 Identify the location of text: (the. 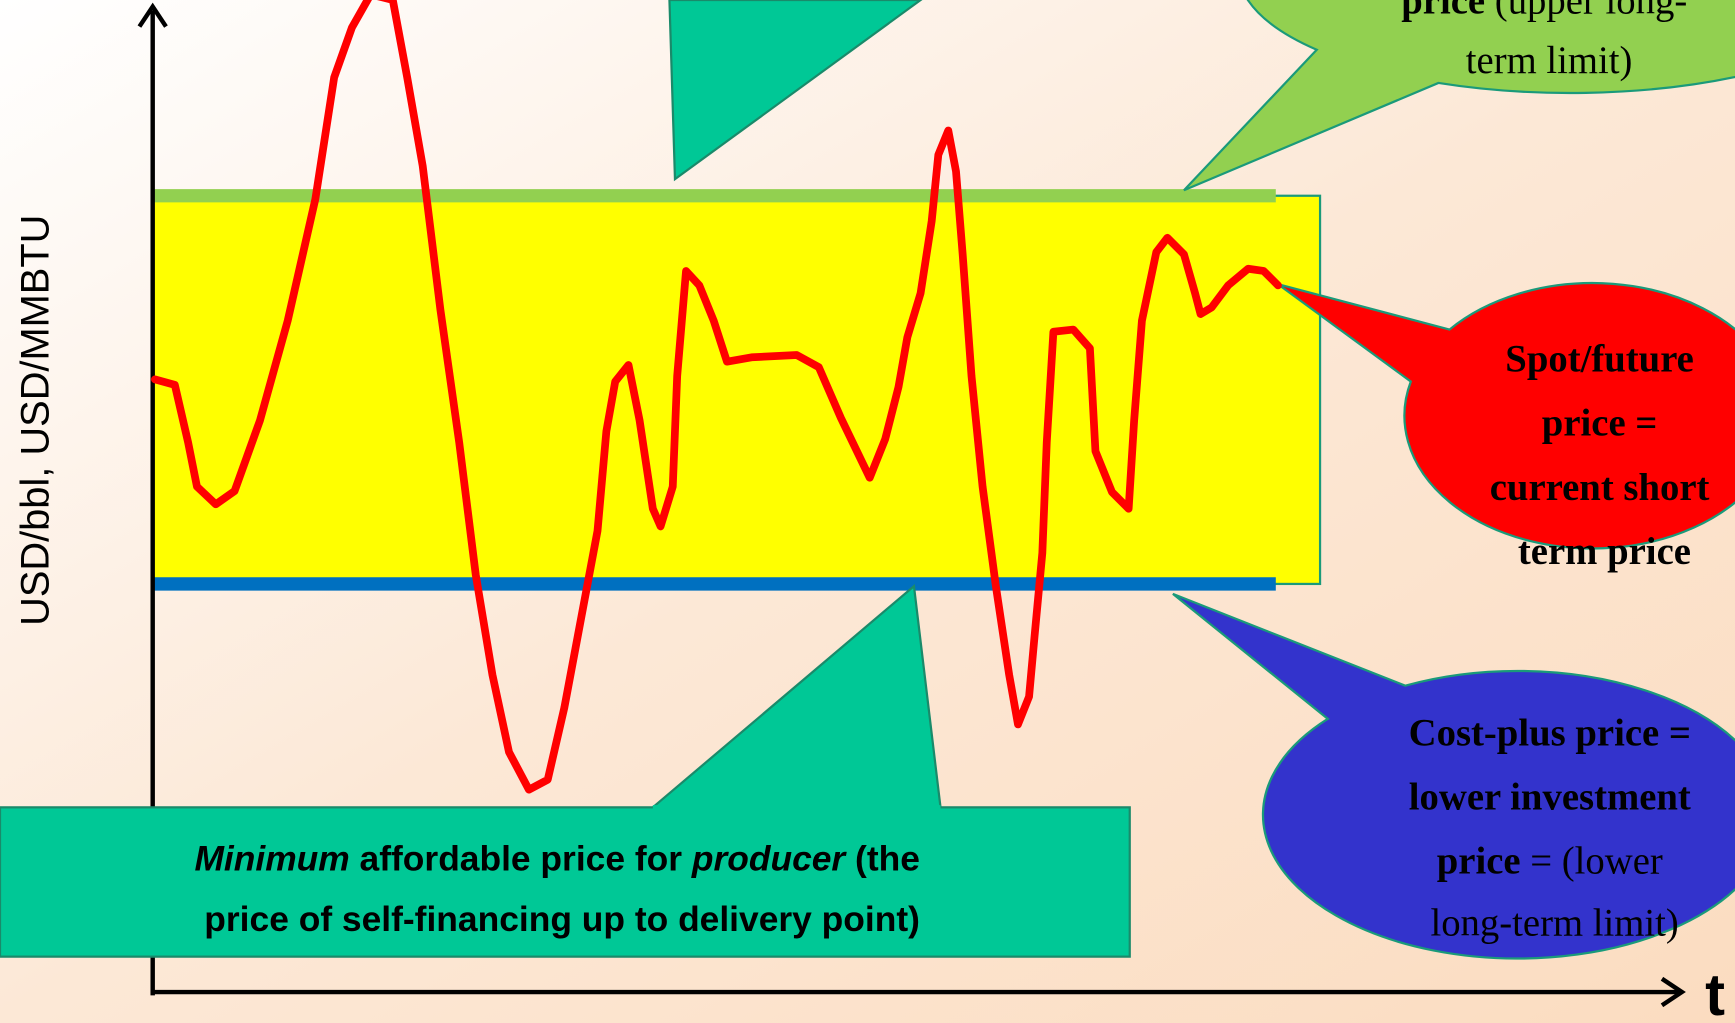
(882, 858).